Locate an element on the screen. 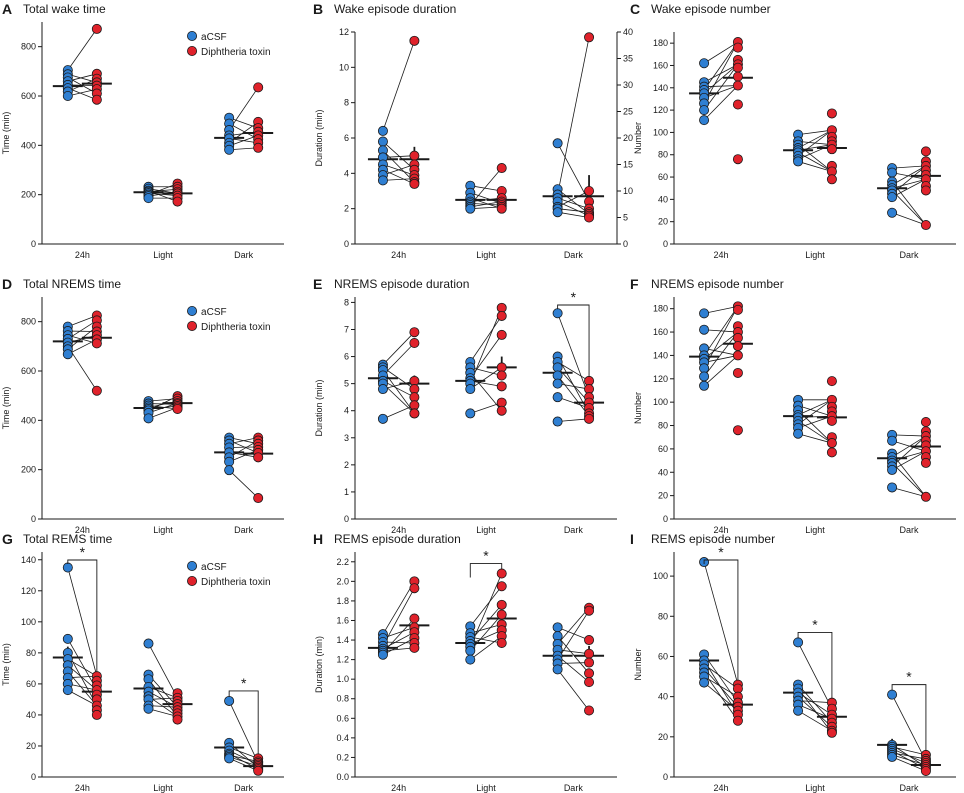 The image size is (964, 793). y-axis-label: Time (min) is located at coordinates (6, 133).